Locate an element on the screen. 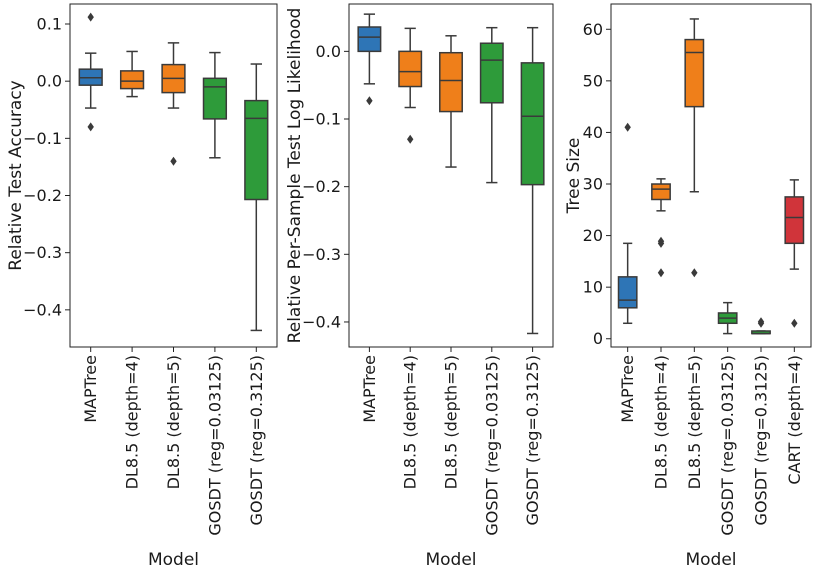  y-axis-label: Relative Per-Sample Test Log Likelihood is located at coordinates (295, 176).